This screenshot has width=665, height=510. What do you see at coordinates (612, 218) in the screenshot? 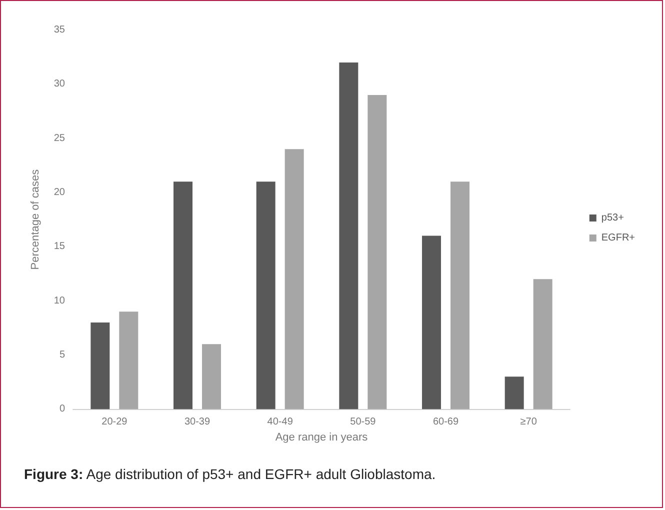
I see `legend-label: p53+` at bounding box center [612, 218].